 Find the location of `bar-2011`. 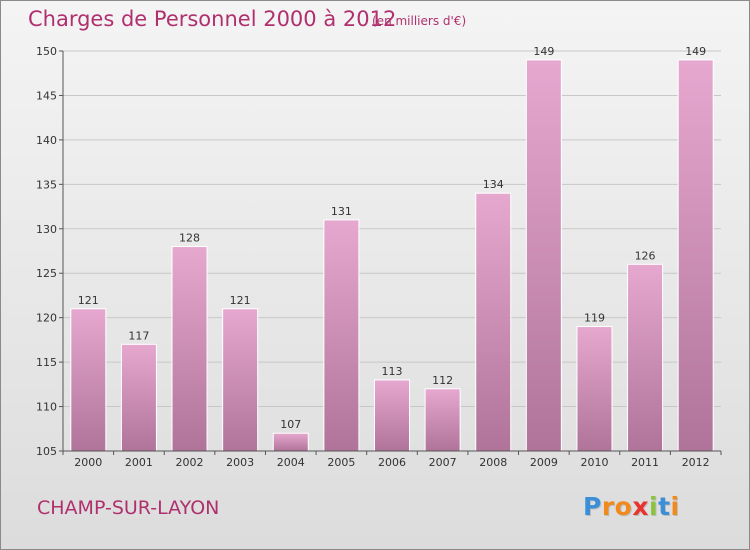

bar-2011 is located at coordinates (645, 357).